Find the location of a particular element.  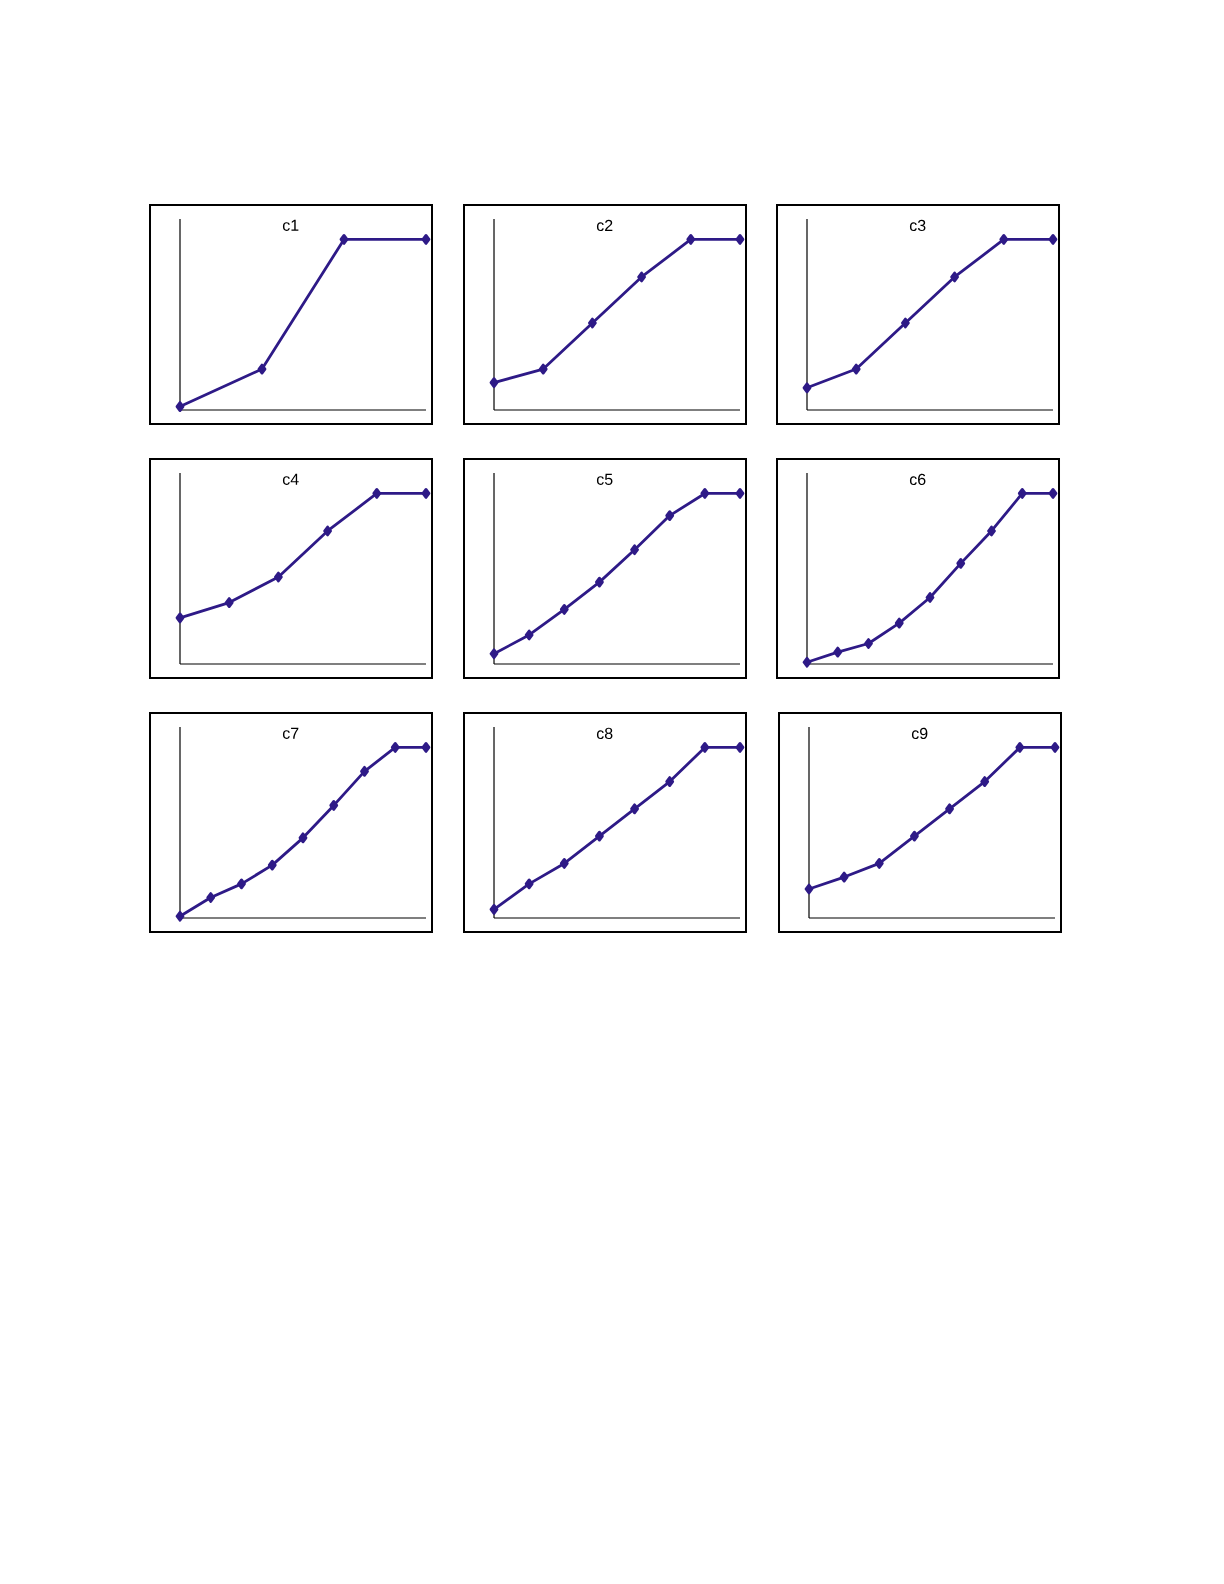

chart-title: c2 is located at coordinates (604, 225).